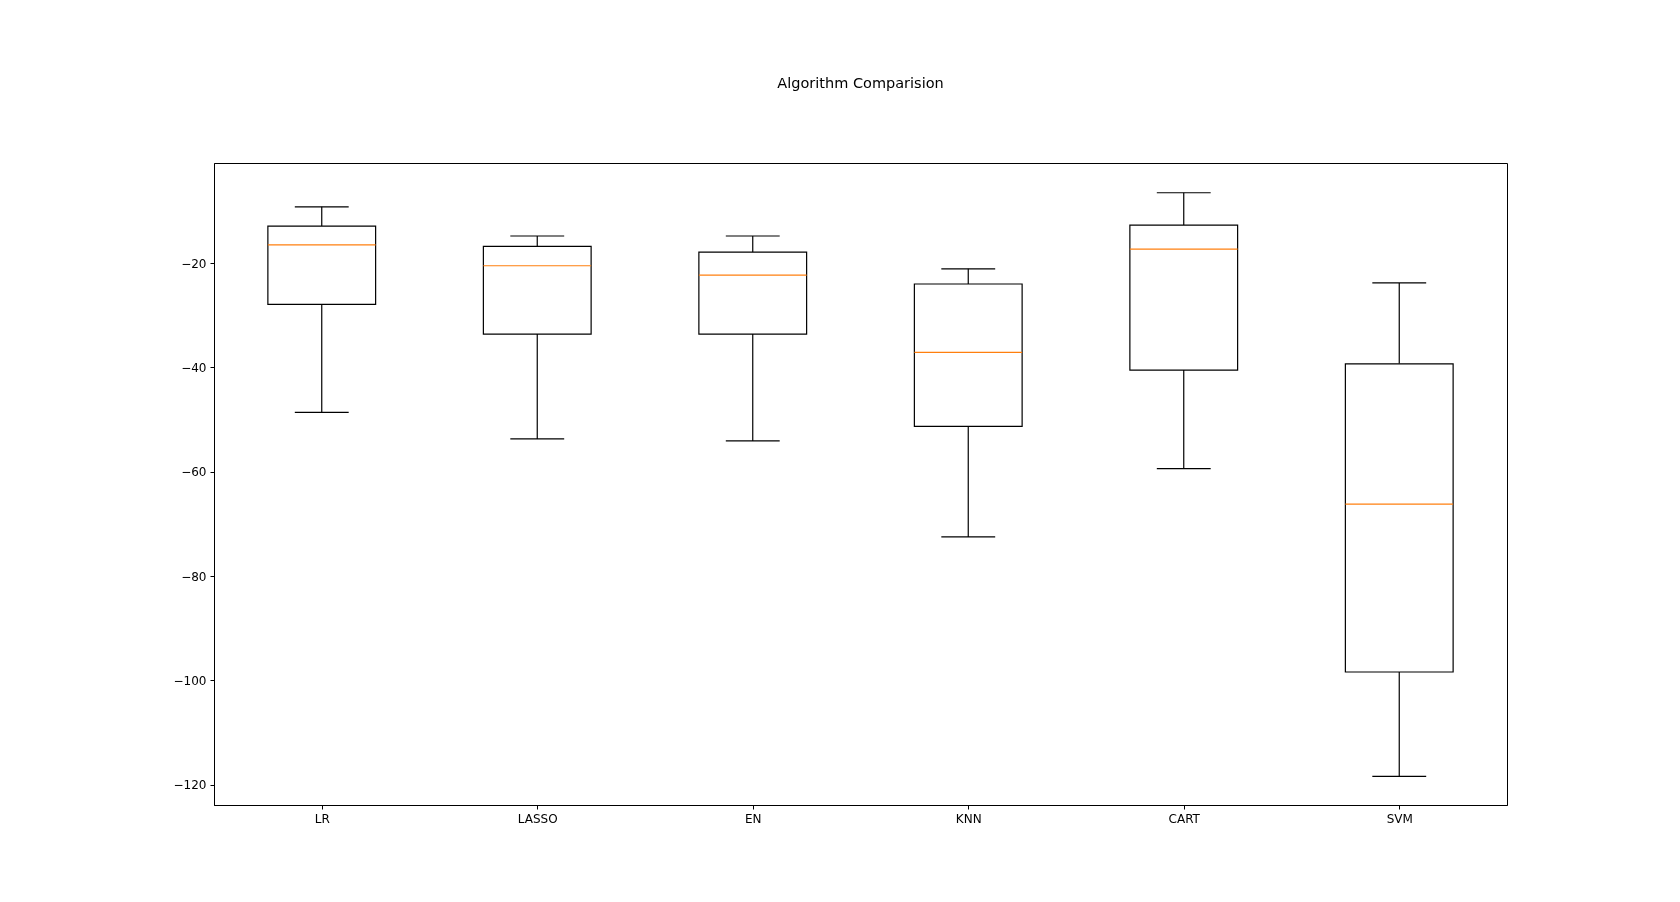 This screenshot has height=902, width=1680. What do you see at coordinates (194, 367) in the screenshot?
I see `y-tick-label: −40` at bounding box center [194, 367].